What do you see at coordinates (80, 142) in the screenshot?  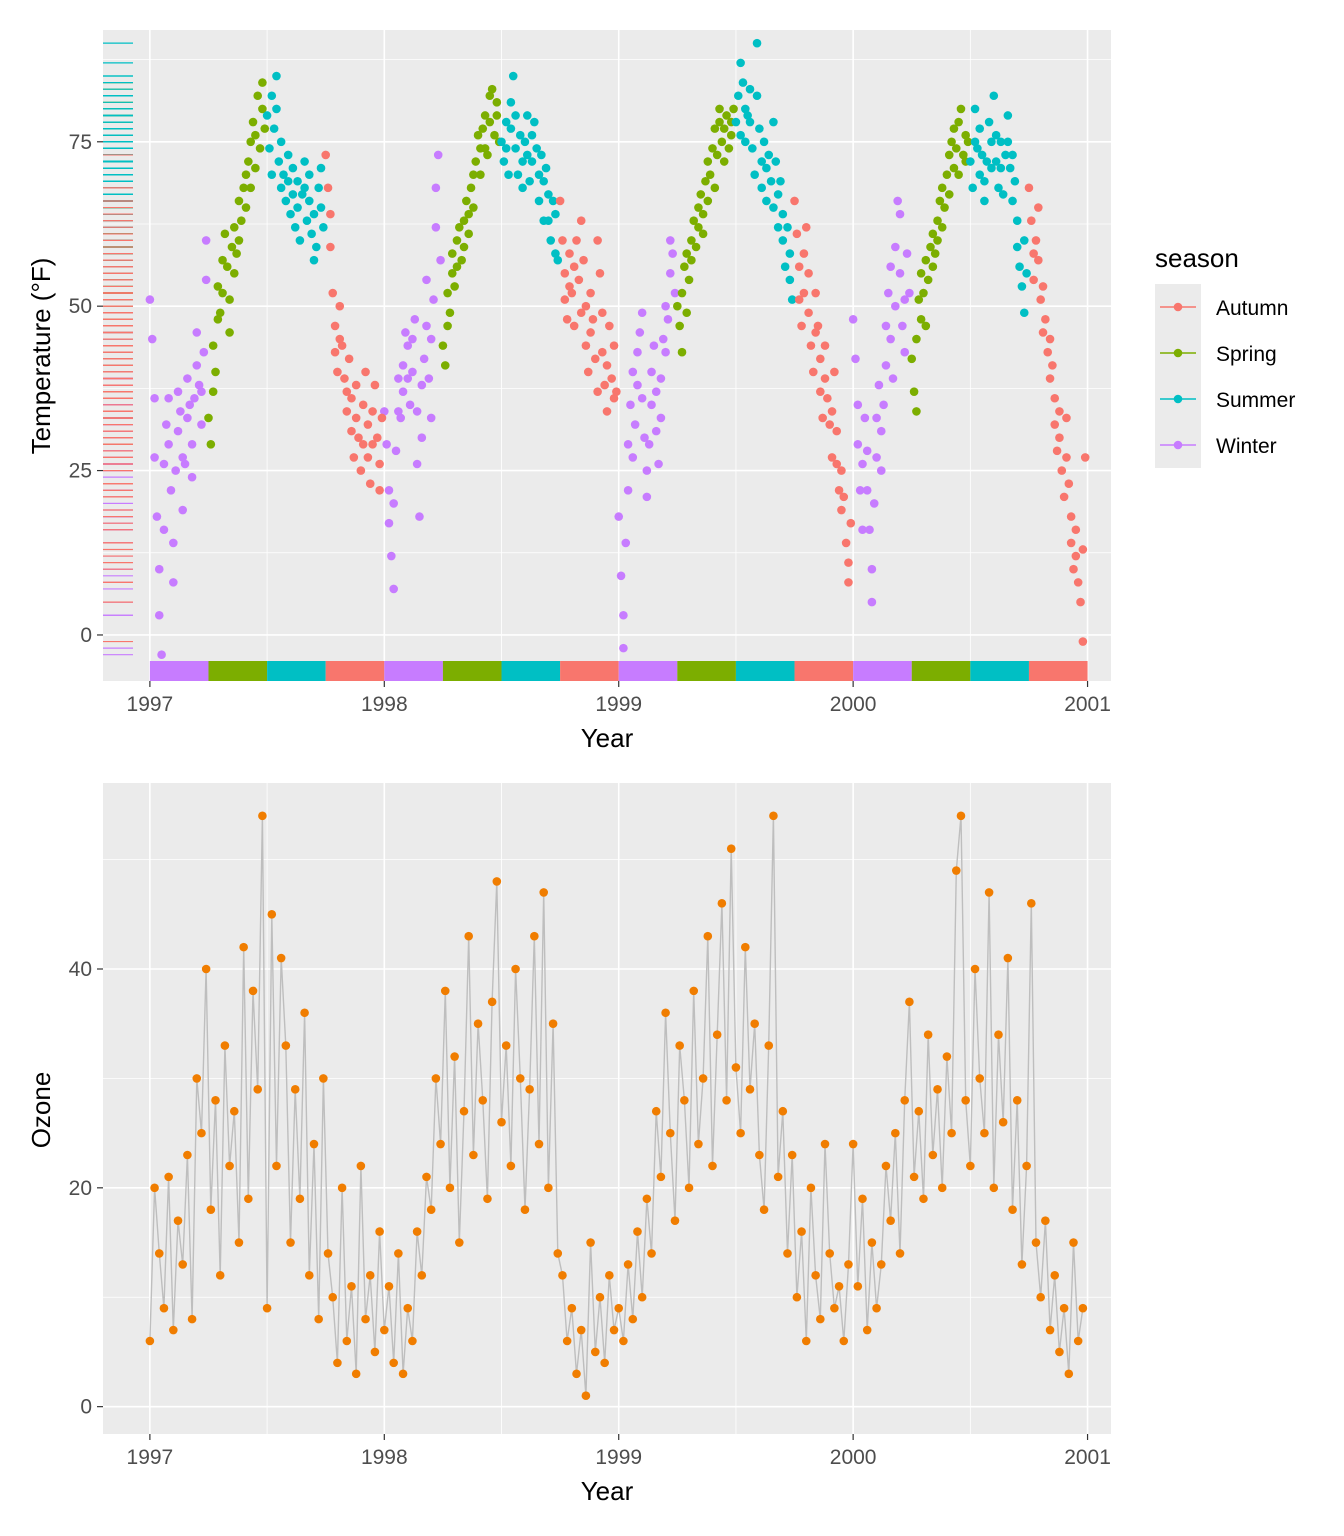 I see `y-tick-label: 75` at bounding box center [80, 142].